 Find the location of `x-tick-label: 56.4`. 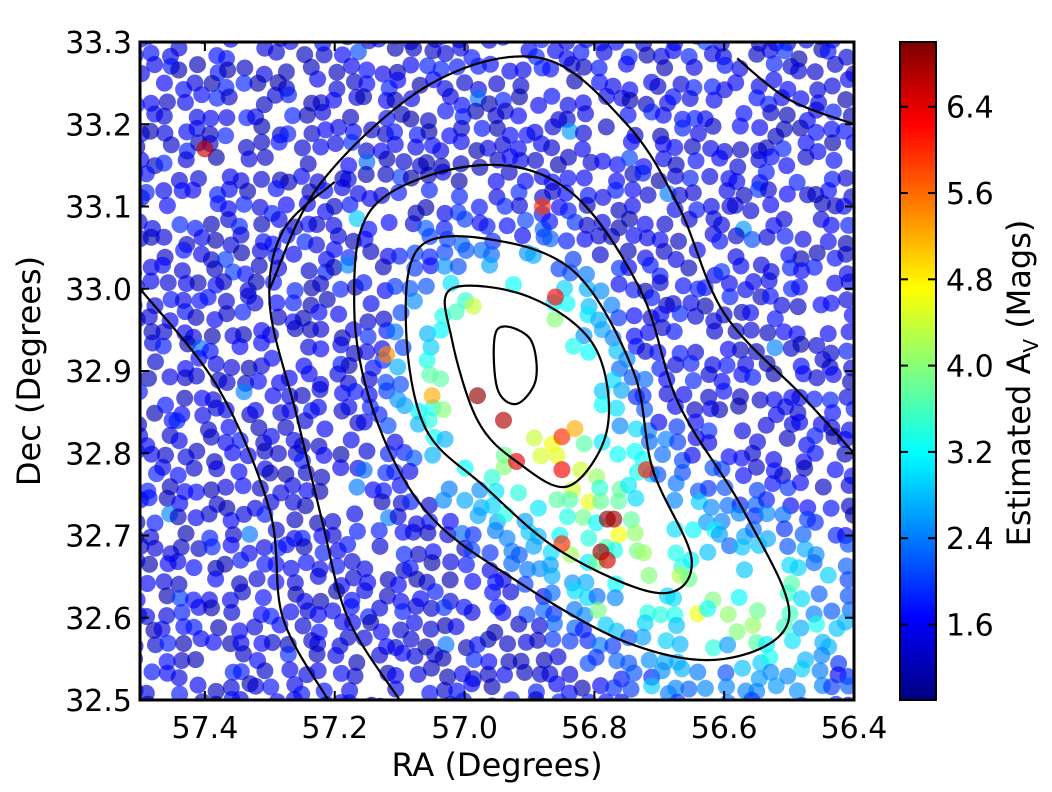

x-tick-label: 56.4 is located at coordinates (854, 728).